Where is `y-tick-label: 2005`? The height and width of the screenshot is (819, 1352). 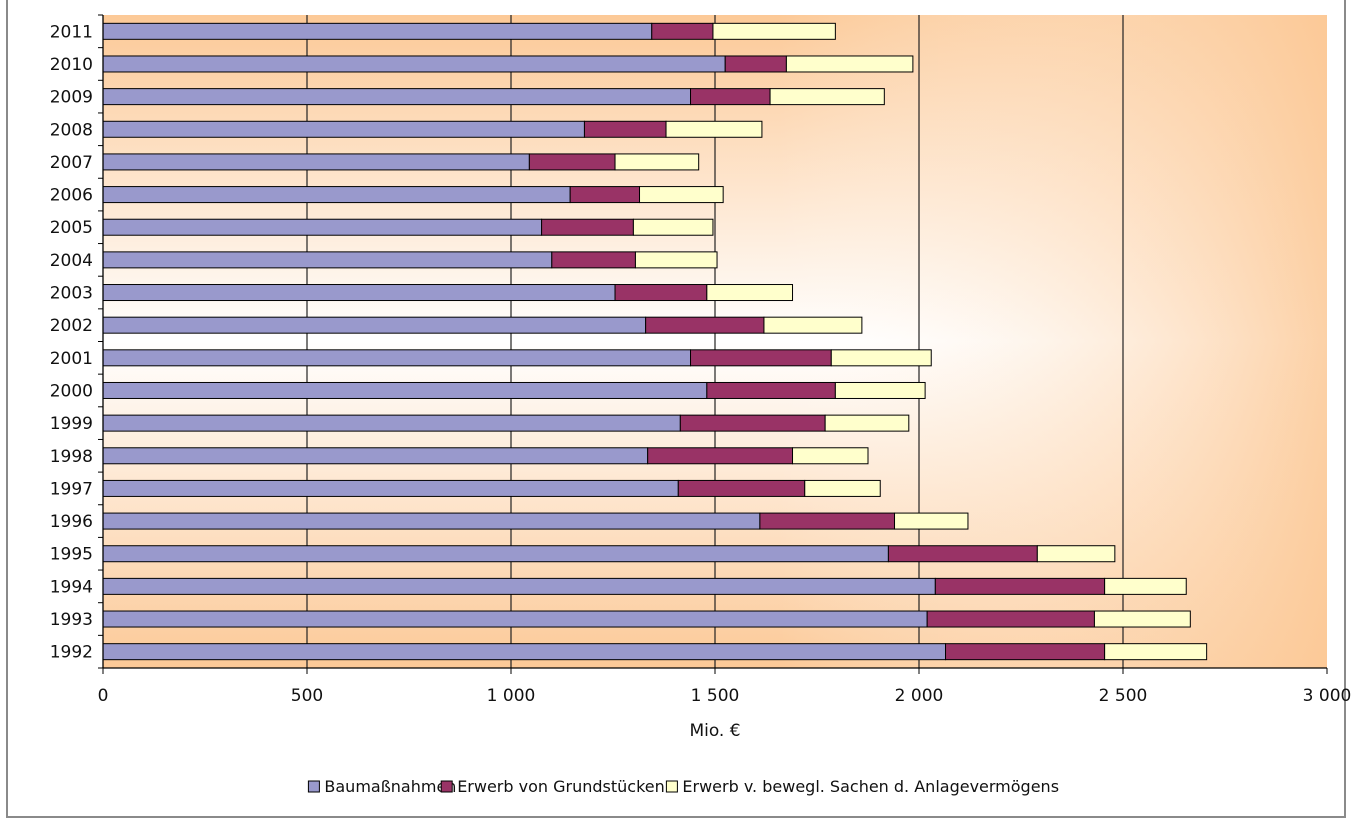
y-tick-label: 2005 is located at coordinates (71, 228).